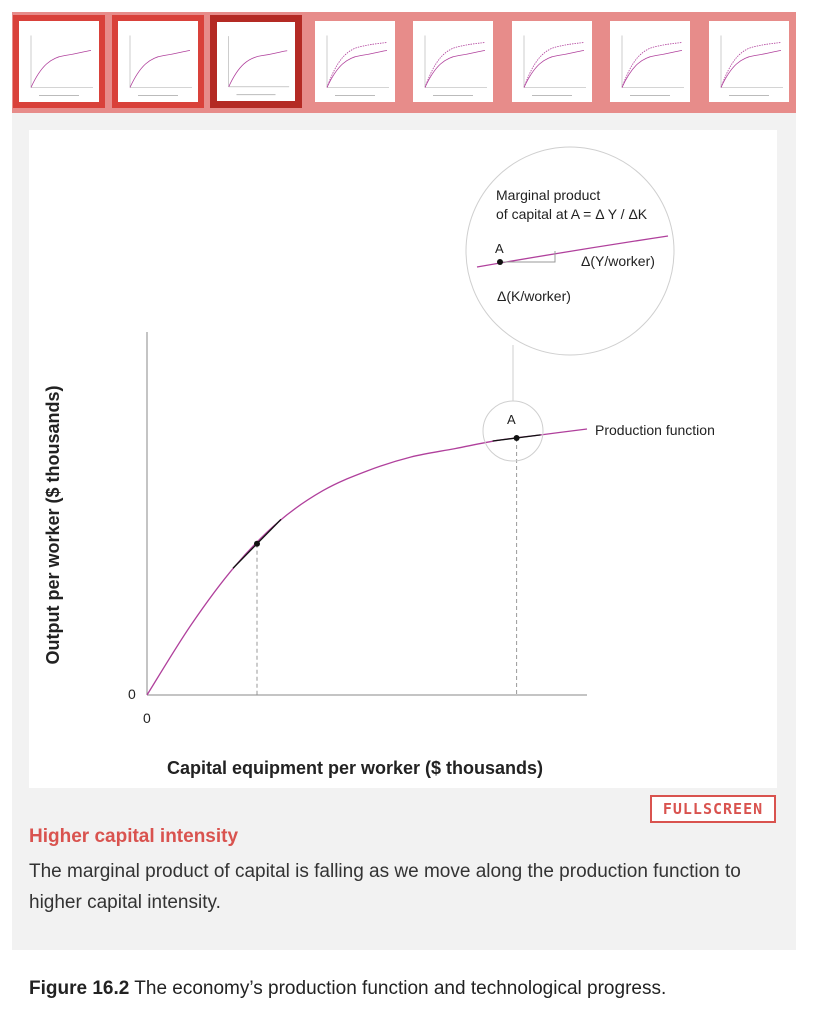 The image size is (818, 1018). Describe the element at coordinates (53, 524) in the screenshot. I see `y-axis-label: Output per worker ($ thousands)` at that location.